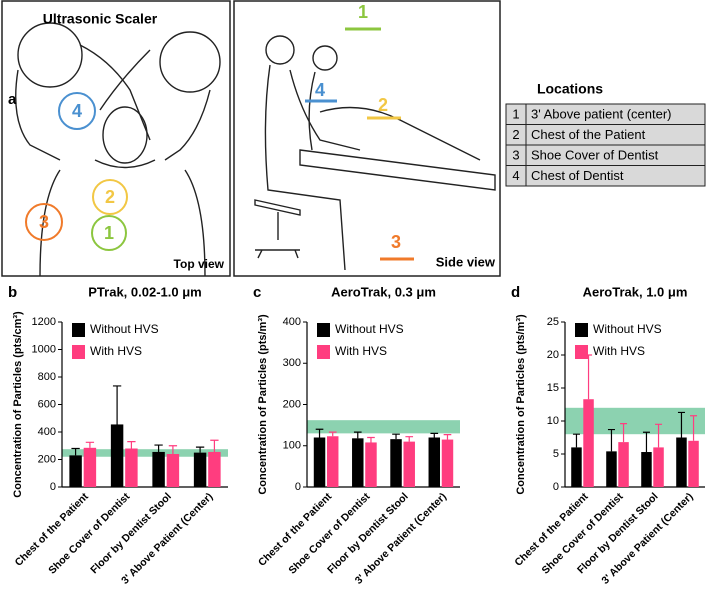 This screenshot has width=708, height=592. I want to click on panel-label: b, so click(12, 292).